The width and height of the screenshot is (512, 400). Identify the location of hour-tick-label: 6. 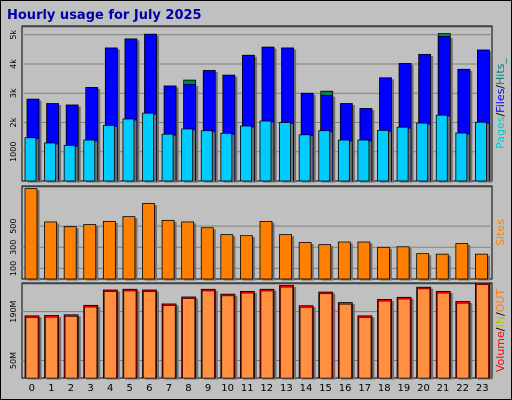
(149, 388).